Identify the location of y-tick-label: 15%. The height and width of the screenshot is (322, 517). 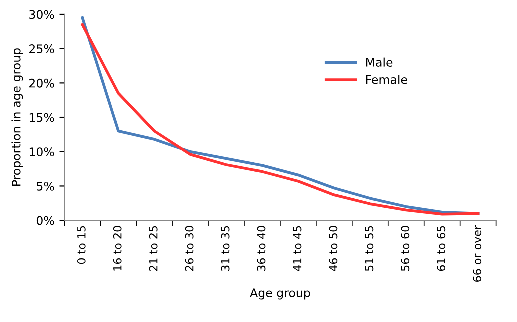
(42, 117).